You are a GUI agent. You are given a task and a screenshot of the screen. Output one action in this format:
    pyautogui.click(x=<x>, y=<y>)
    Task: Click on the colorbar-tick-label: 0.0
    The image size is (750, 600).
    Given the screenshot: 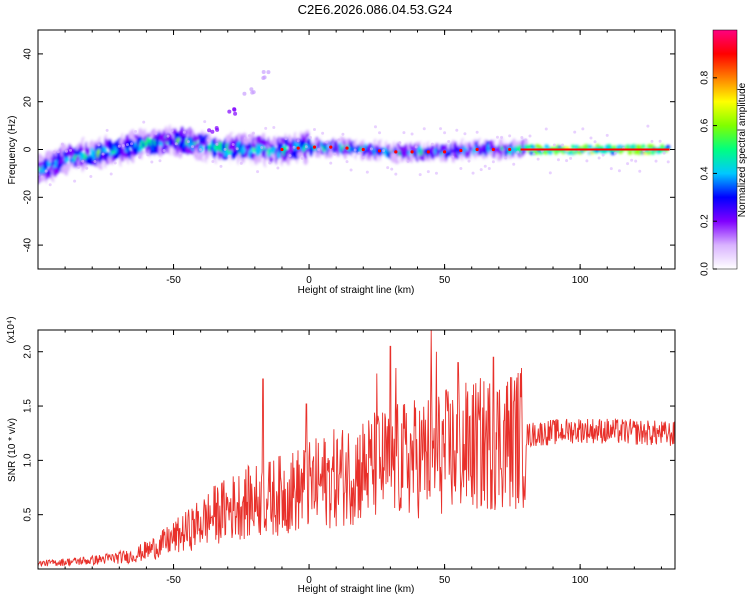 What is the action you would take?
    pyautogui.click(x=705, y=269)
    